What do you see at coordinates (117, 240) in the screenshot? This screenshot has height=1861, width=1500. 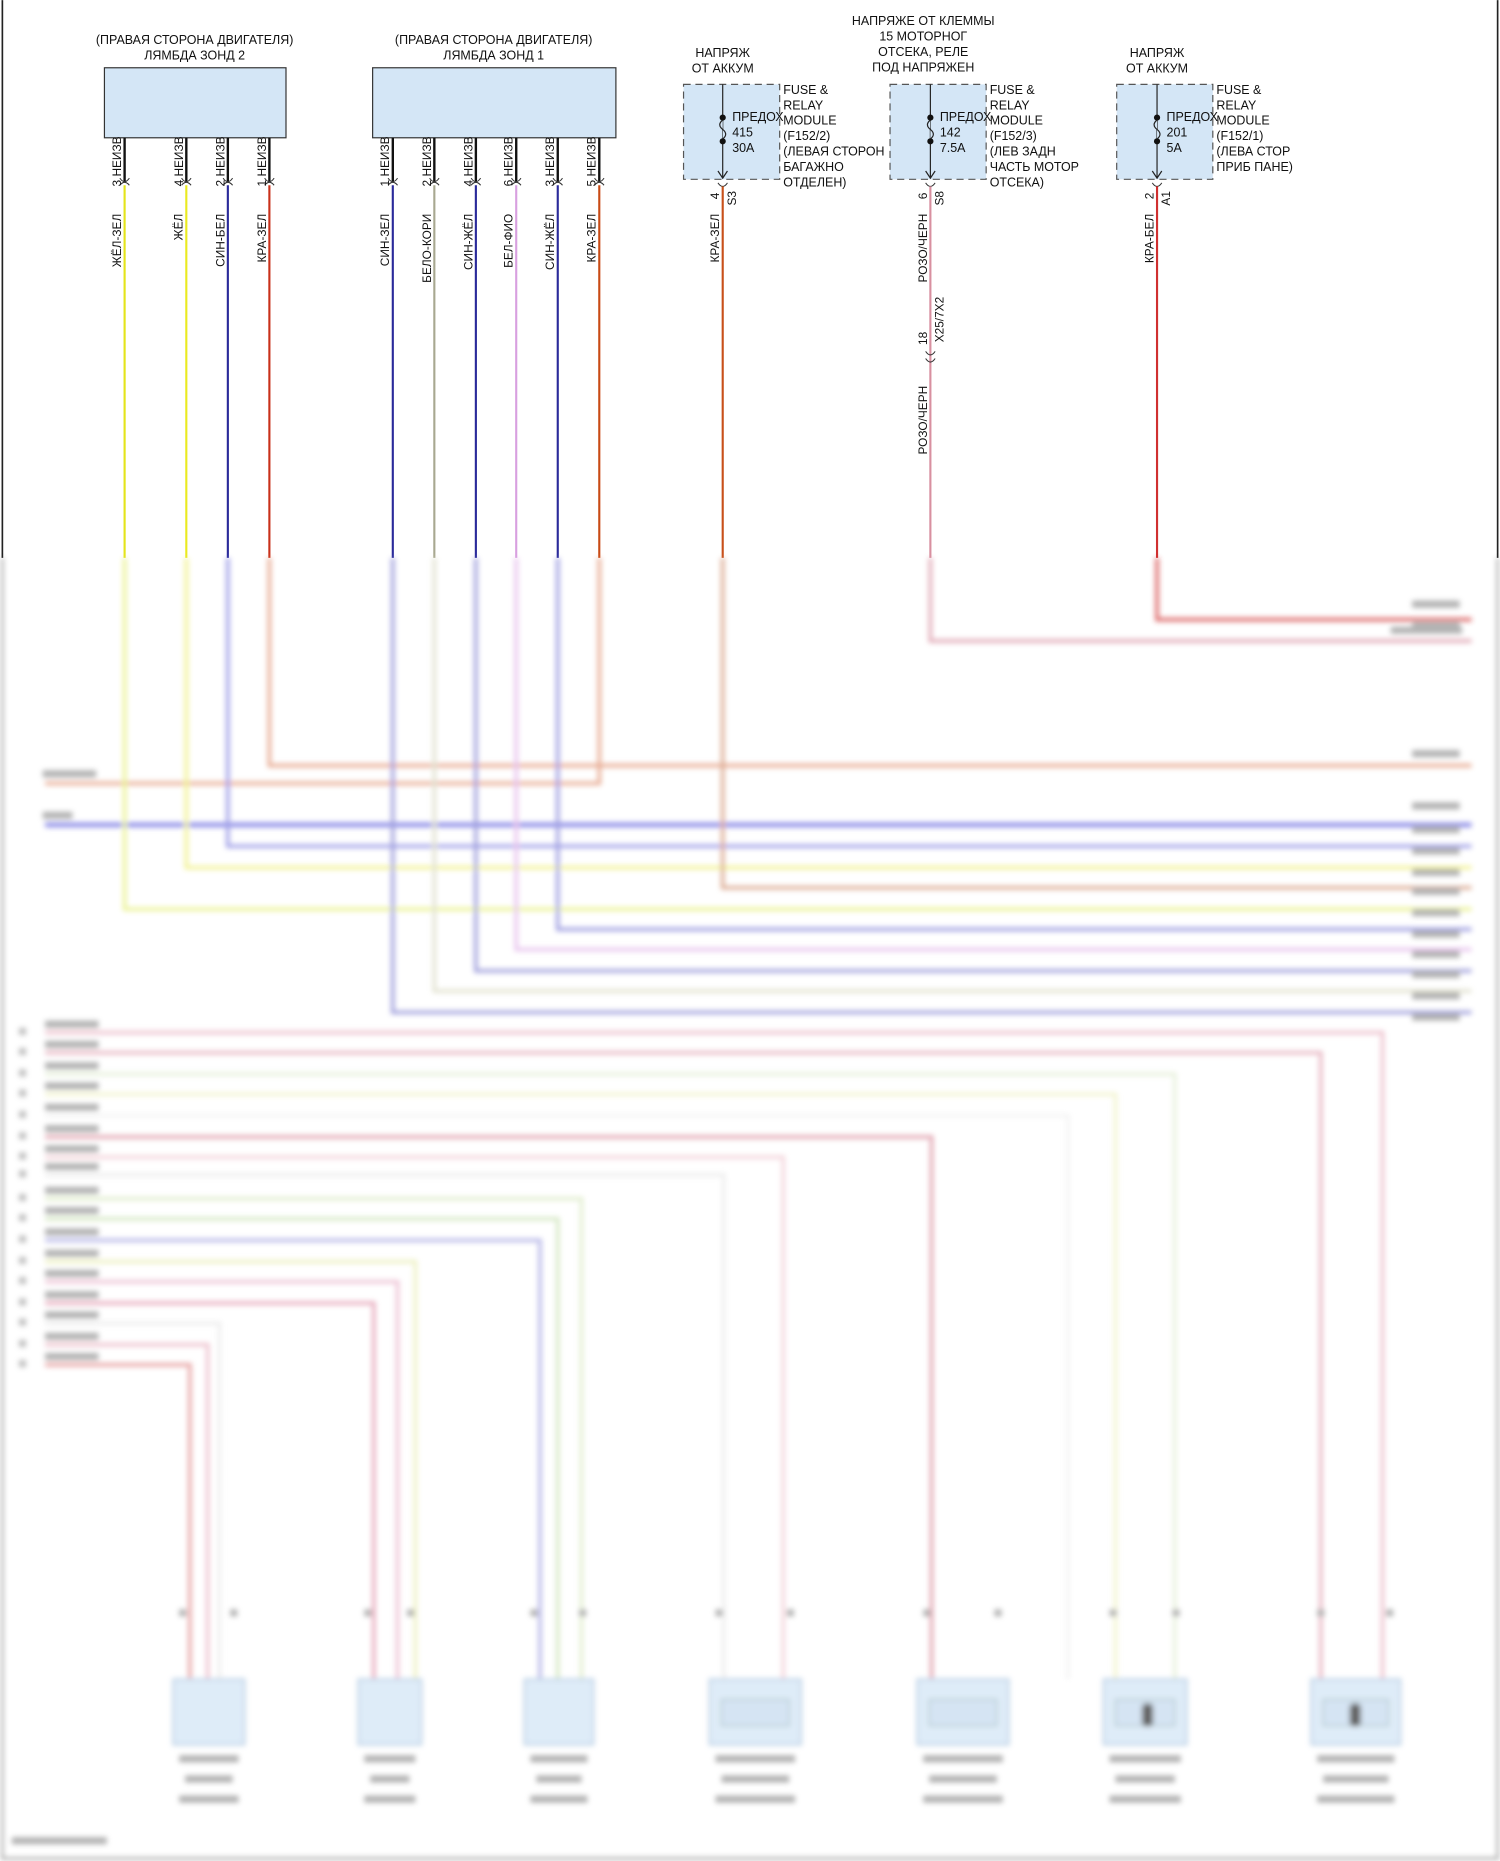 I see `wire-color-label: ЖЁЛ-ЗЕЛ` at bounding box center [117, 240].